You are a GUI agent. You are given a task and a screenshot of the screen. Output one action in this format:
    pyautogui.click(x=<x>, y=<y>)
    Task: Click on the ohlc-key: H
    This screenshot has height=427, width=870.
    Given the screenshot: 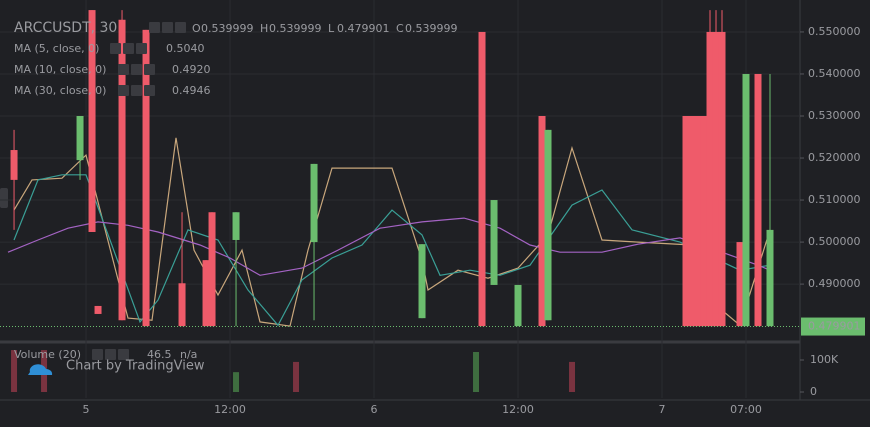 What is the action you would take?
    pyautogui.click(x=264, y=28)
    